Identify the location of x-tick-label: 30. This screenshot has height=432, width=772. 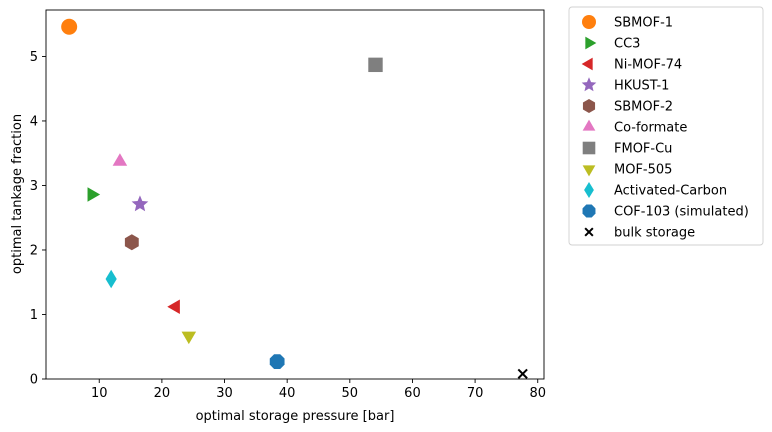
(224, 393).